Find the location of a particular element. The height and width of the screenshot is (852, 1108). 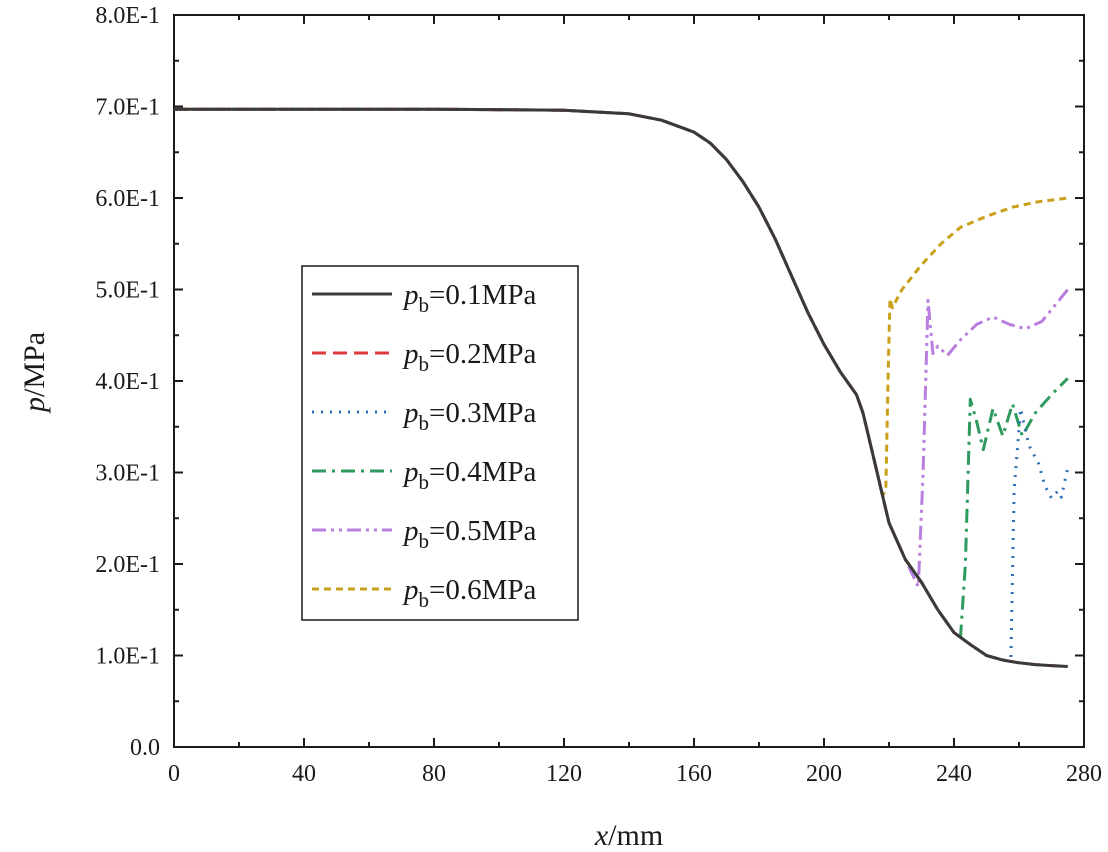

x-tick-label: 240 is located at coordinates (954, 774).